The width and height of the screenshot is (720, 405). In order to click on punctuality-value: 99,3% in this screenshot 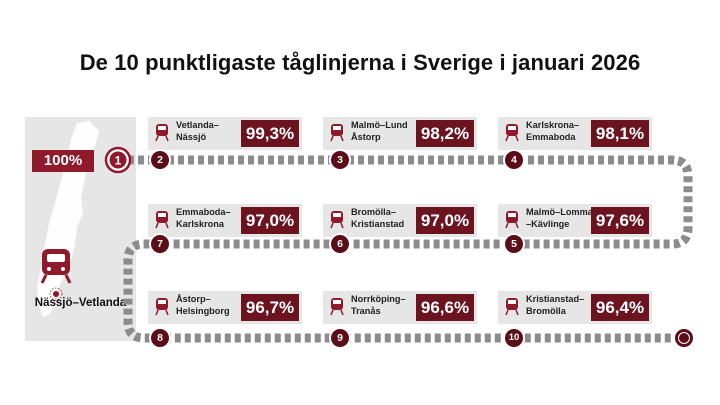, I will do `click(270, 133)`.